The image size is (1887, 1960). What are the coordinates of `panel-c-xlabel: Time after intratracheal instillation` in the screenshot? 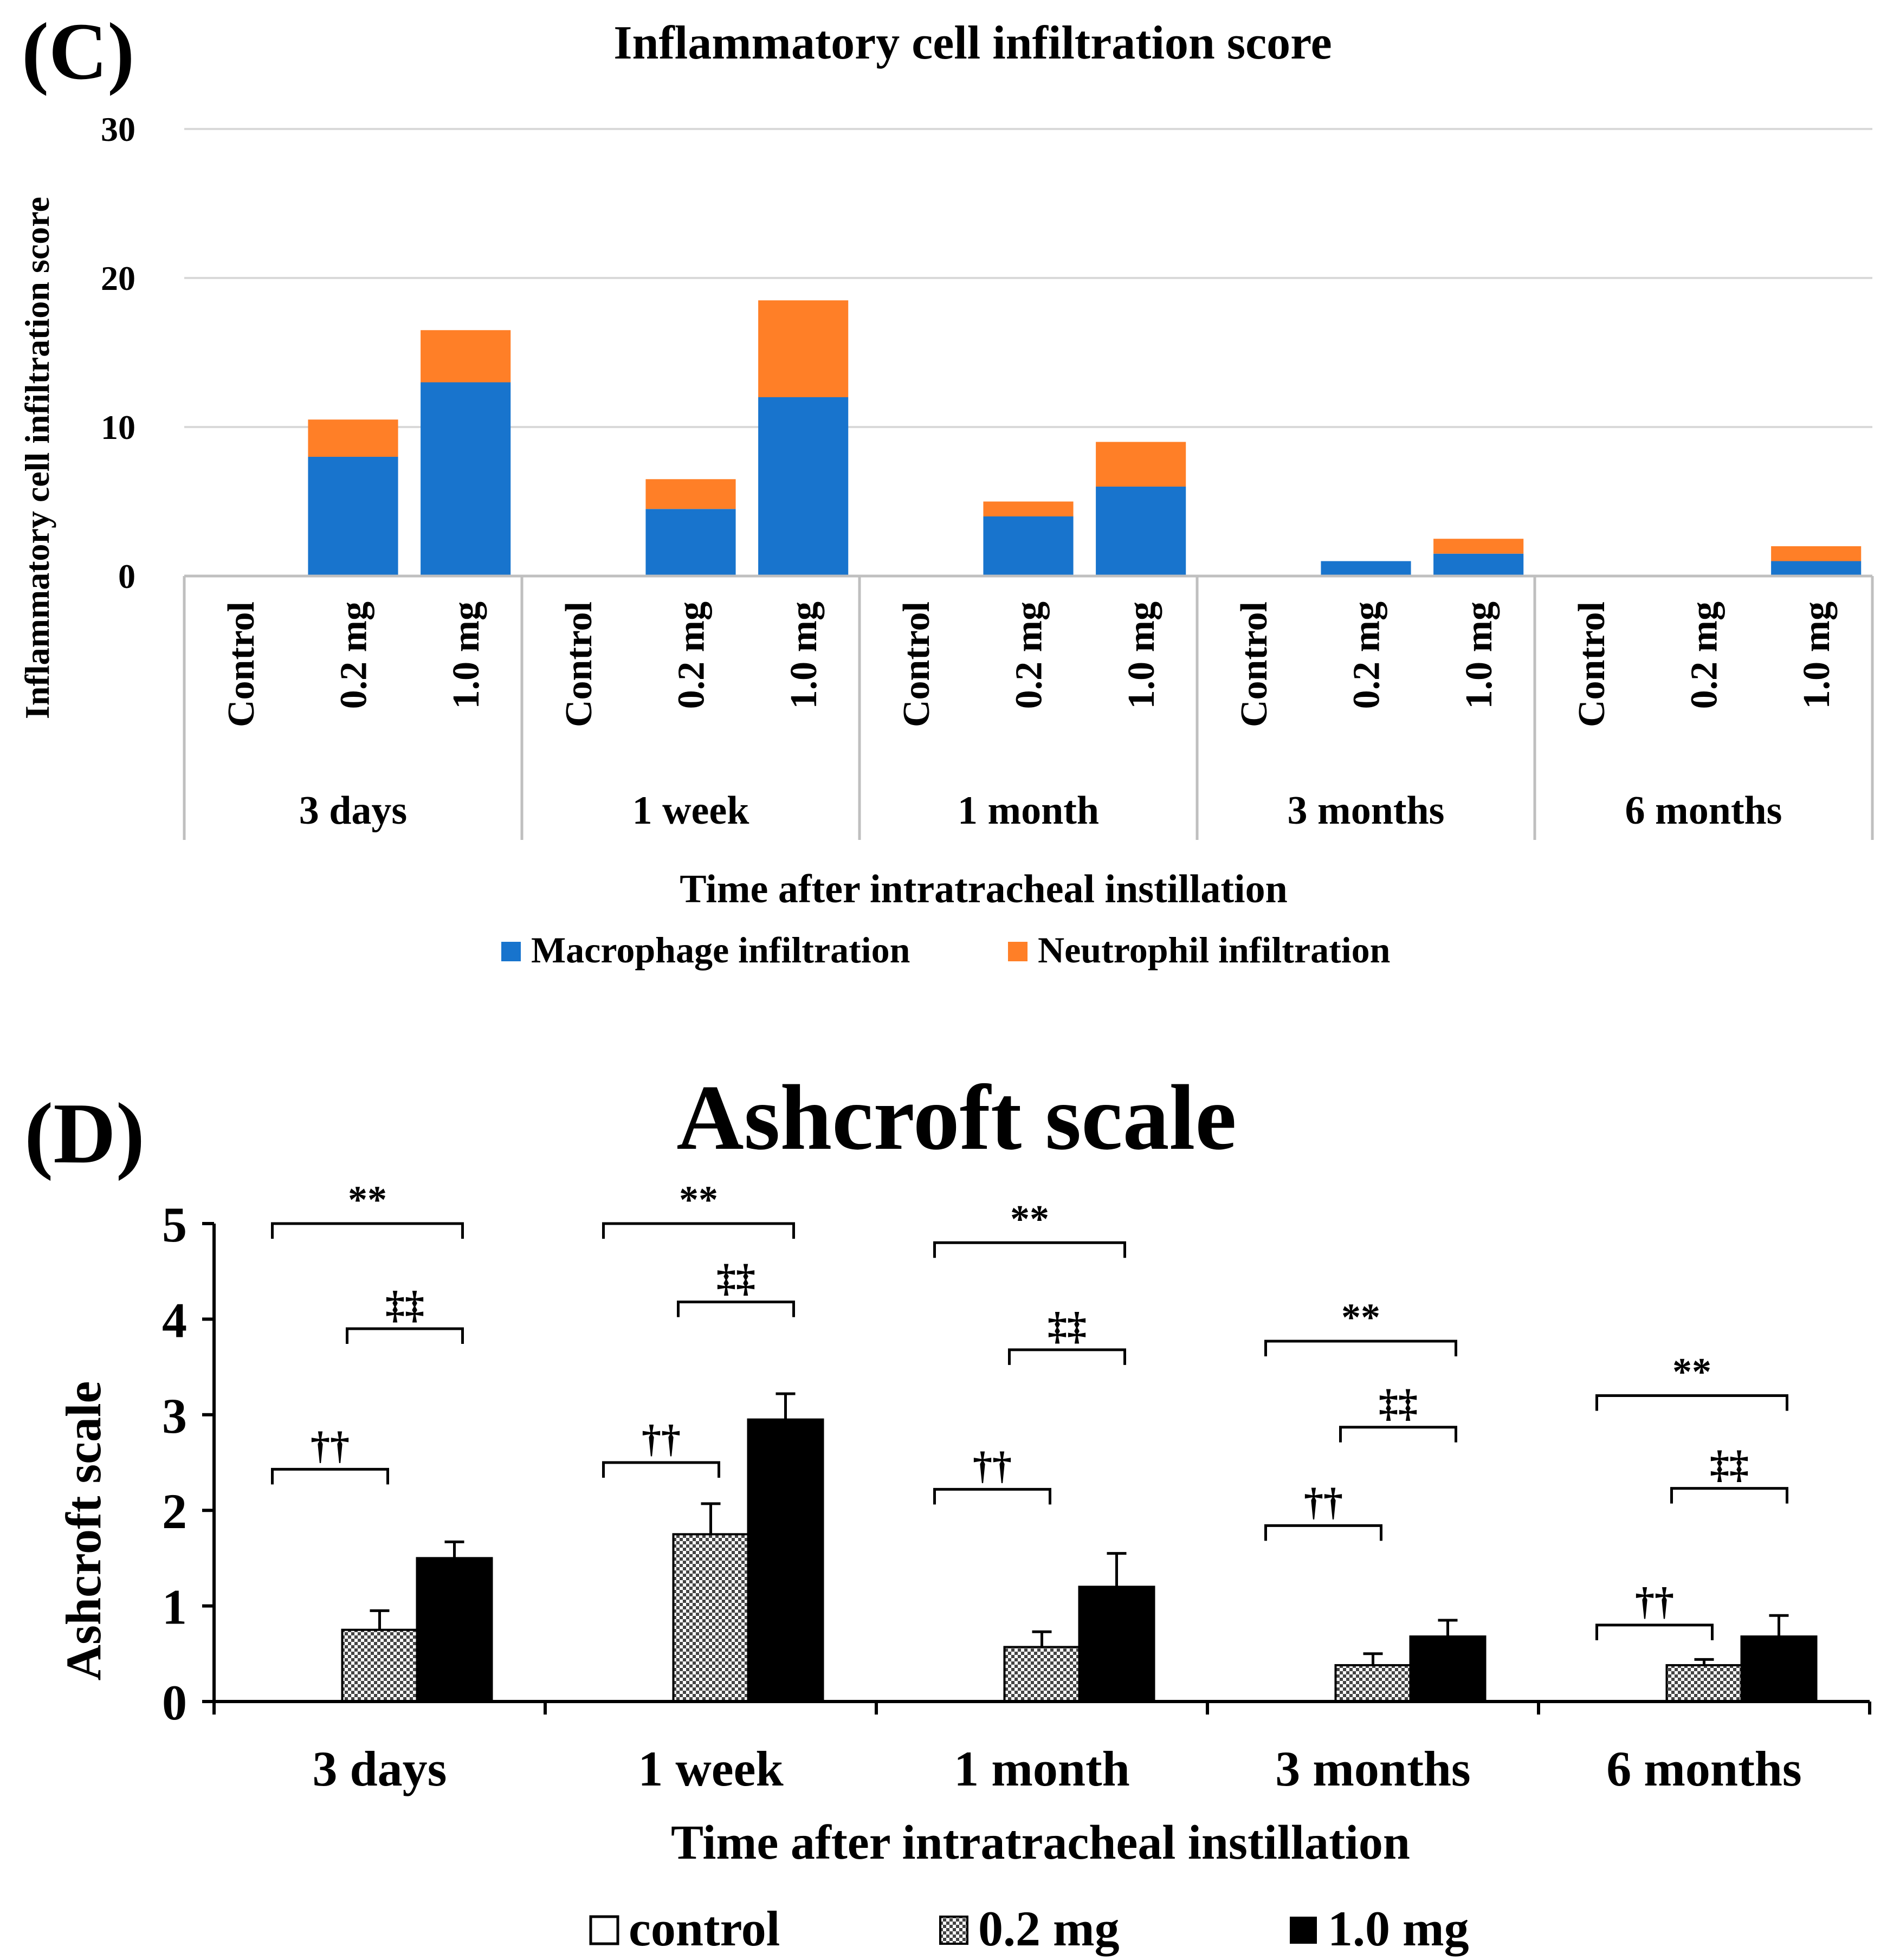 It's located at (984, 889).